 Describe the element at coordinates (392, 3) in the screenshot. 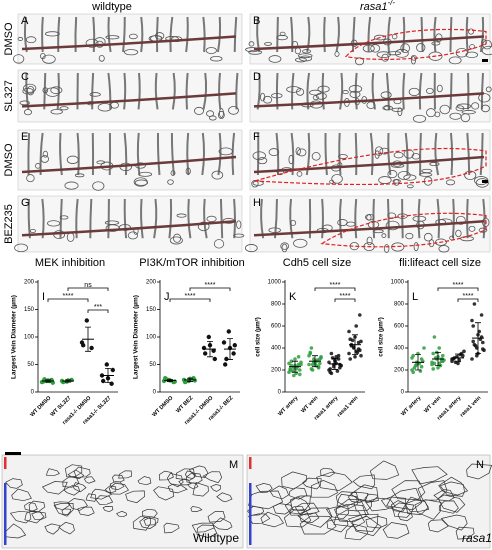

I see `superscript: -/-` at that location.